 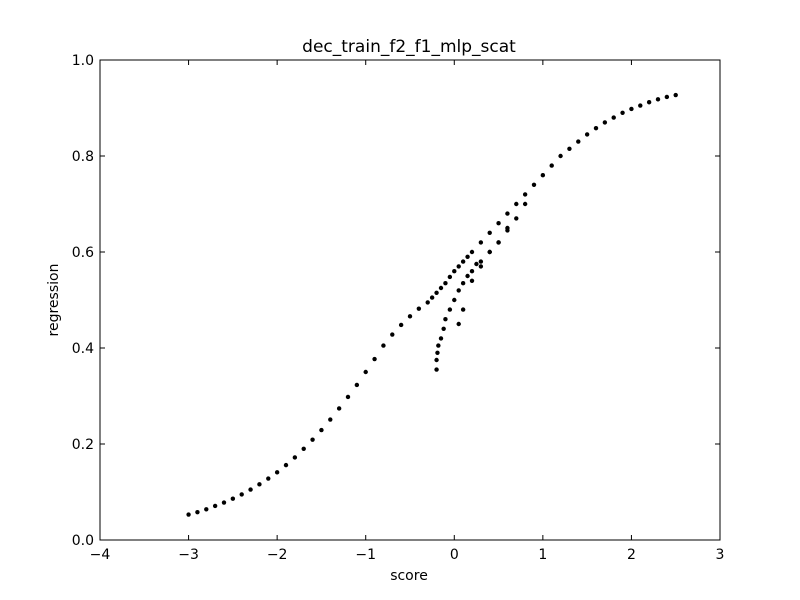 What do you see at coordinates (409, 47) in the screenshot?
I see `chart-title: dec_train_f2_f1_mlp_scat` at bounding box center [409, 47].